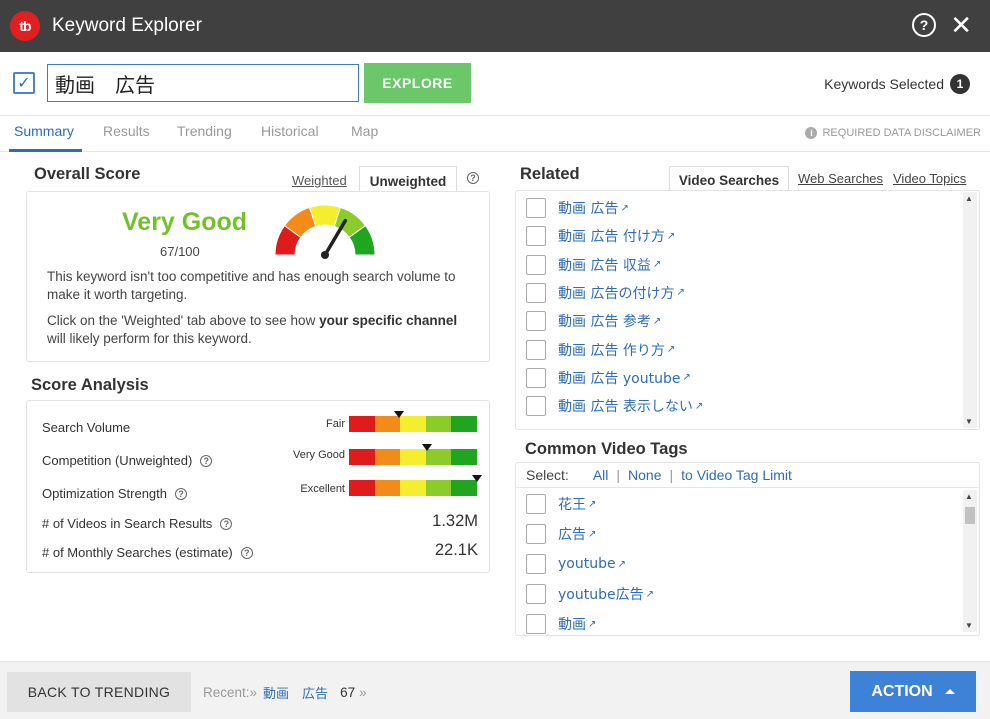 This screenshot has height=719, width=990. What do you see at coordinates (588, 209) in the screenshot?
I see `related-item-link: 動画 広告` at bounding box center [588, 209].